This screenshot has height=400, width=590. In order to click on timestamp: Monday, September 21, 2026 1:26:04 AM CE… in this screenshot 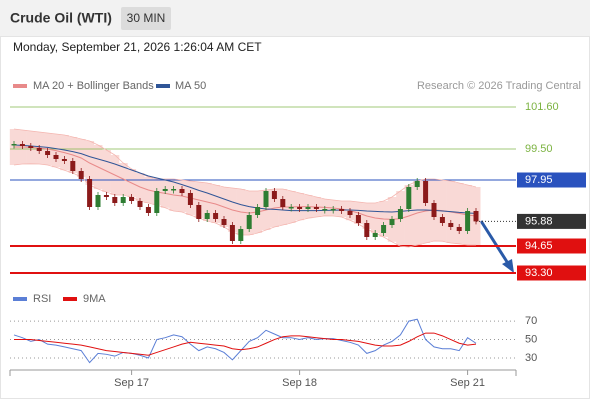, I will do `click(137, 47)`.